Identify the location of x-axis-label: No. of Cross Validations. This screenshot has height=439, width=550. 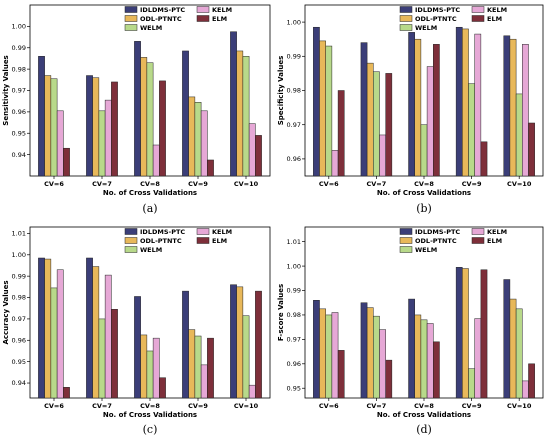
(424, 193).